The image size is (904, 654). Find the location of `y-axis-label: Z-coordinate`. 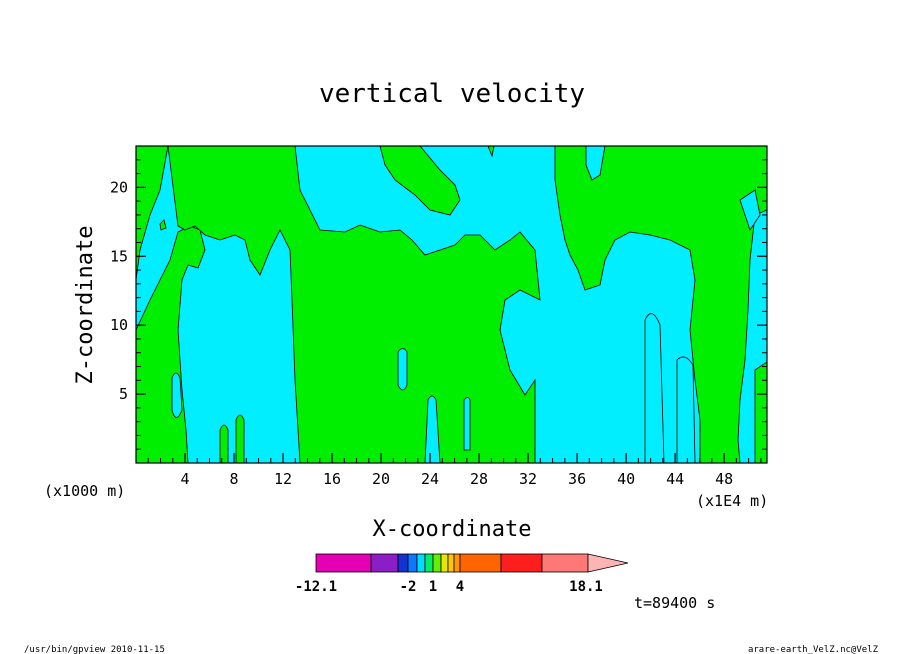

y-axis-label: Z-coordinate is located at coordinates (85, 305).